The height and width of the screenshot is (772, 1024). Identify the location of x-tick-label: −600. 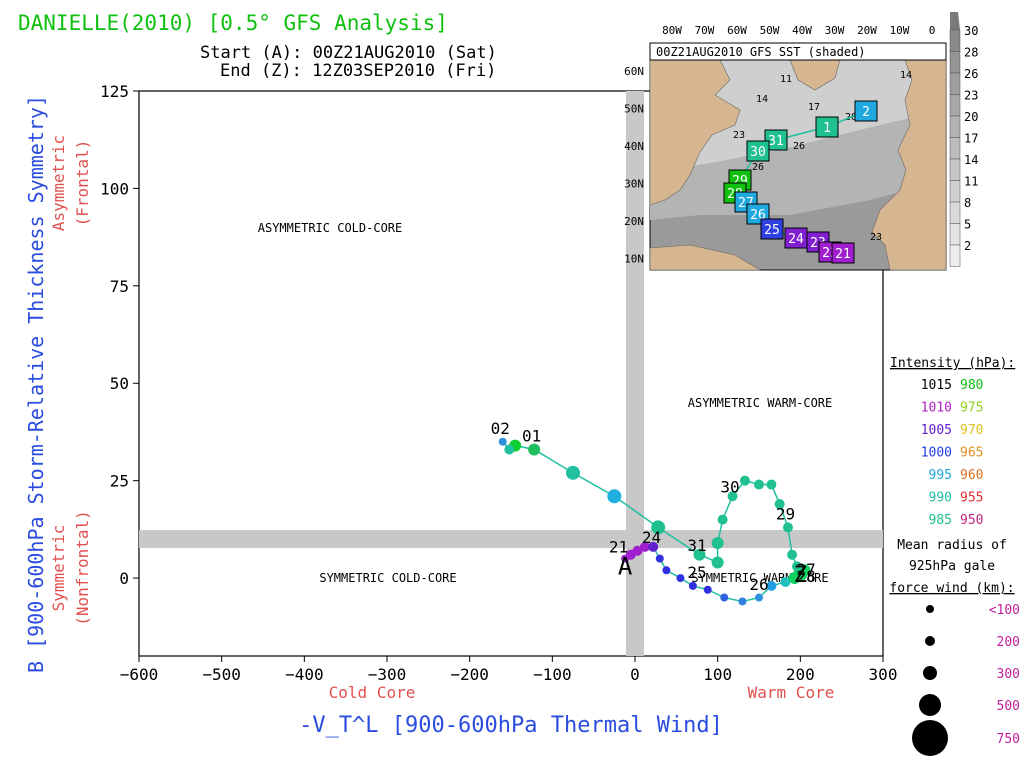
(139, 674).